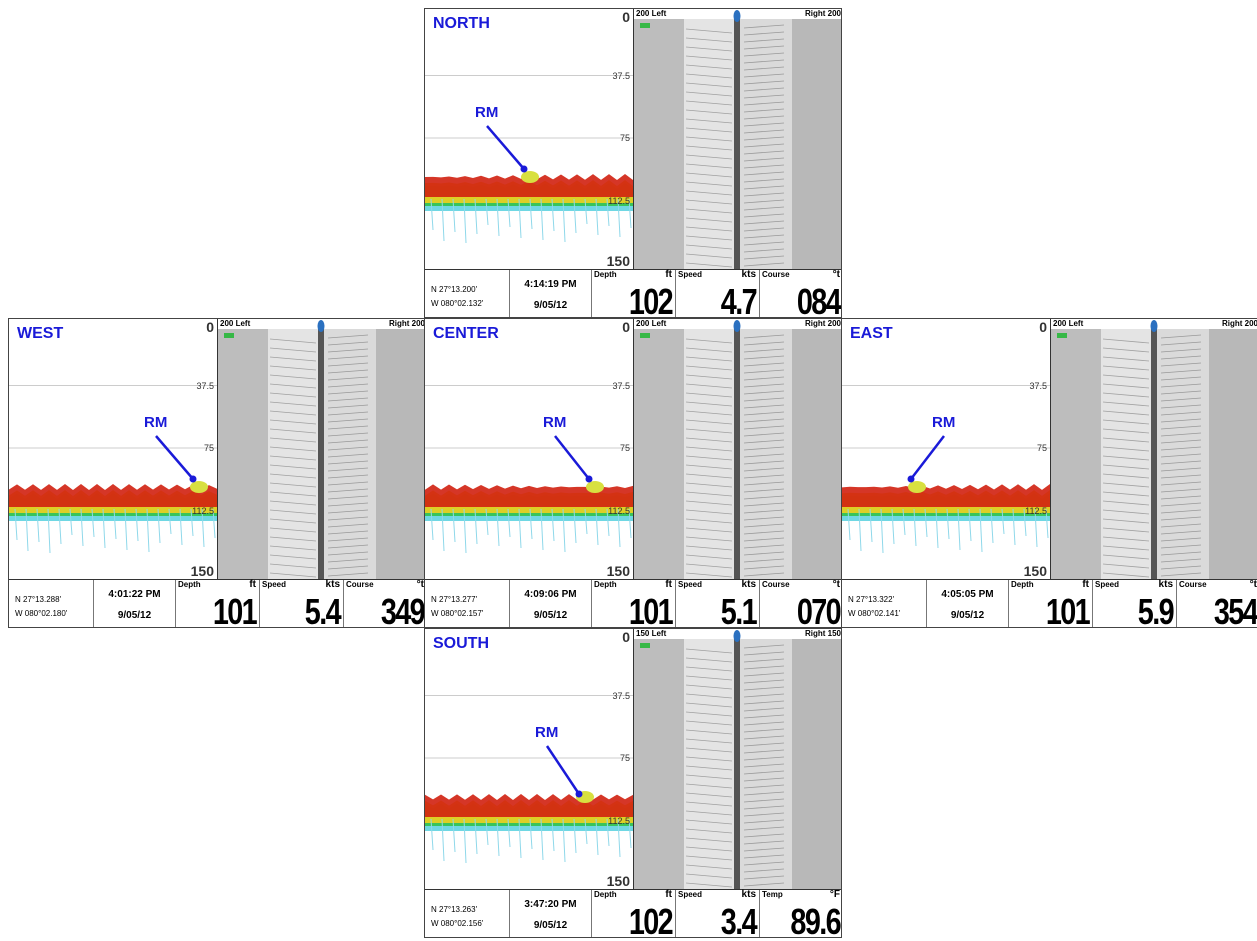 Image resolution: width=1257 pixels, height=941 pixels. I want to click on date: 9/05/12, so click(550, 305).